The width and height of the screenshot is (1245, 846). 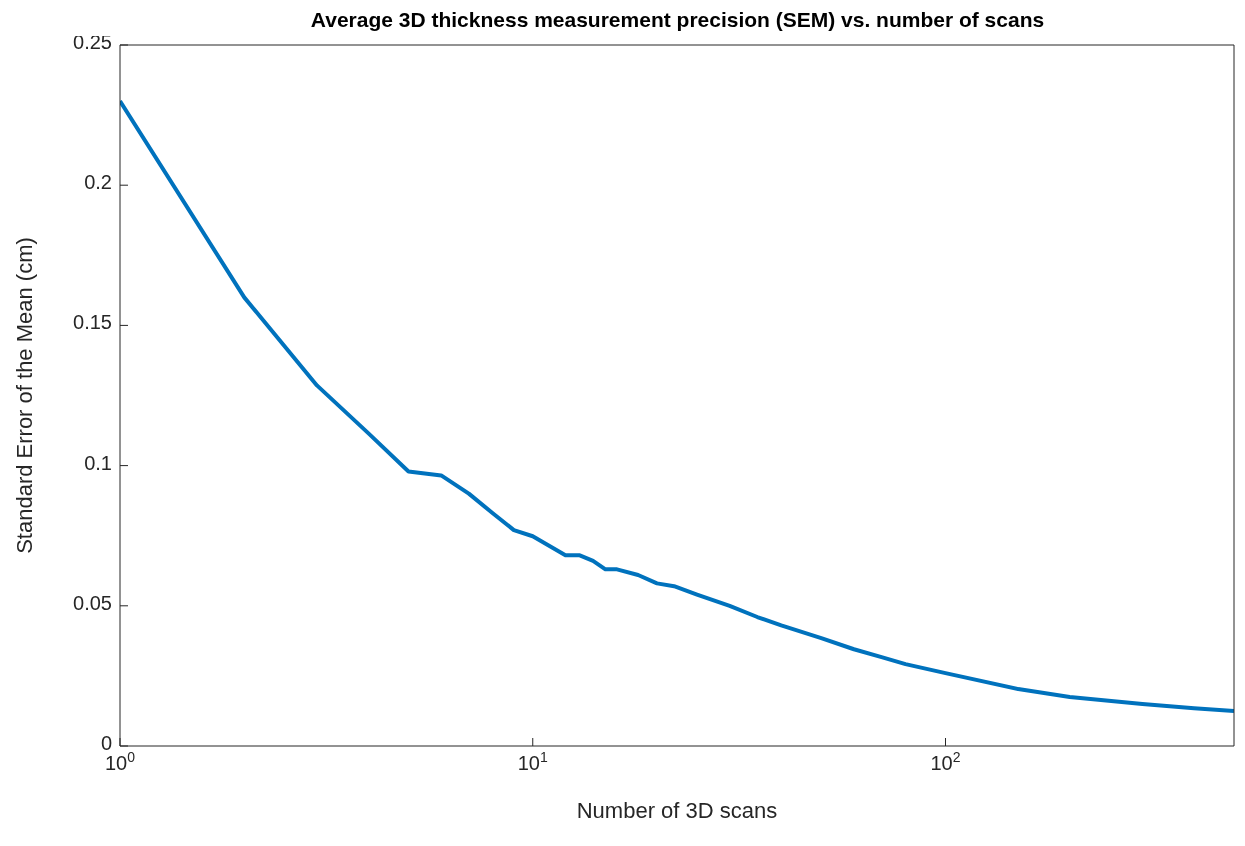 I want to click on y-tick-label: 0.15, so click(x=92, y=322).